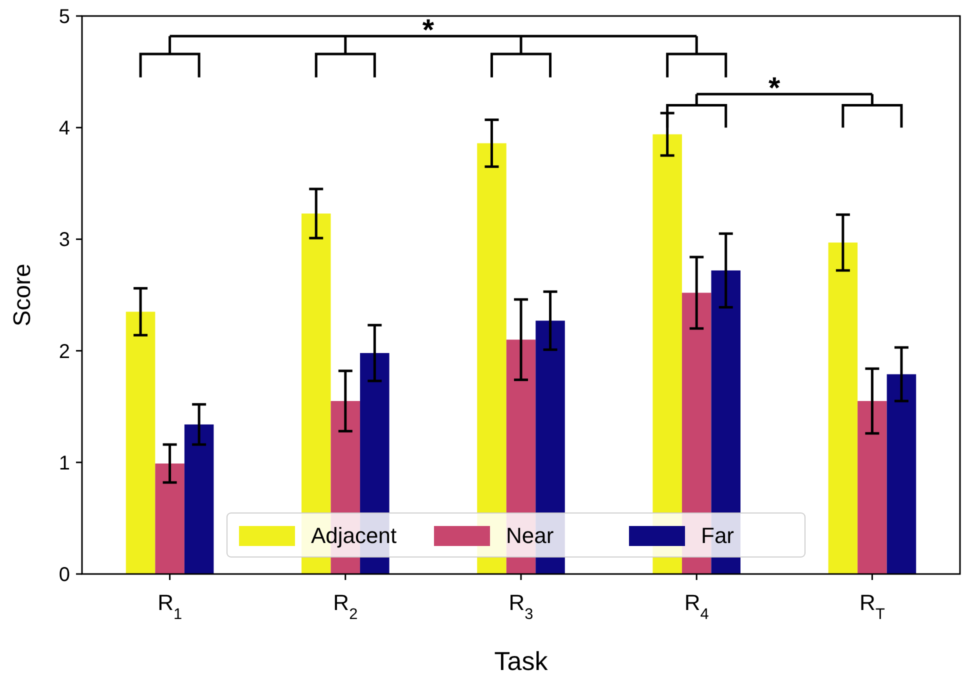  I want to click on x-tick-label: R$_{3}$, so click(521, 606).